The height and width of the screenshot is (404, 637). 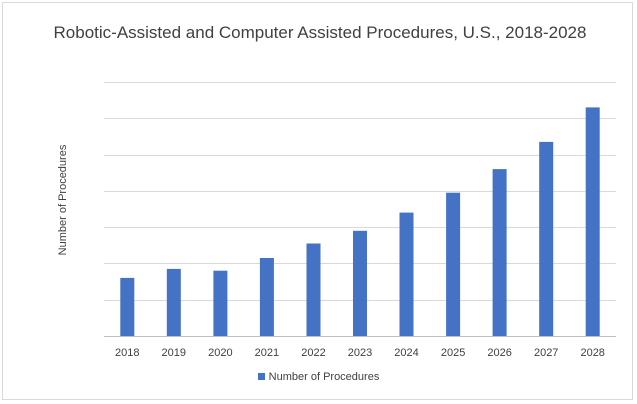 I want to click on x-tick-2019: 2019, so click(x=174, y=353).